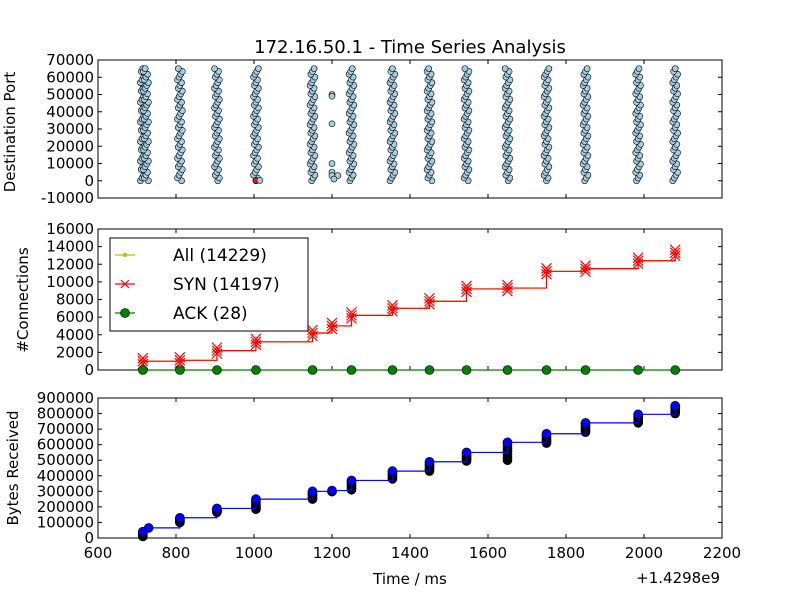 This screenshot has width=800, height=600. I want to click on y-tick-label: 20000, so click(70, 146).